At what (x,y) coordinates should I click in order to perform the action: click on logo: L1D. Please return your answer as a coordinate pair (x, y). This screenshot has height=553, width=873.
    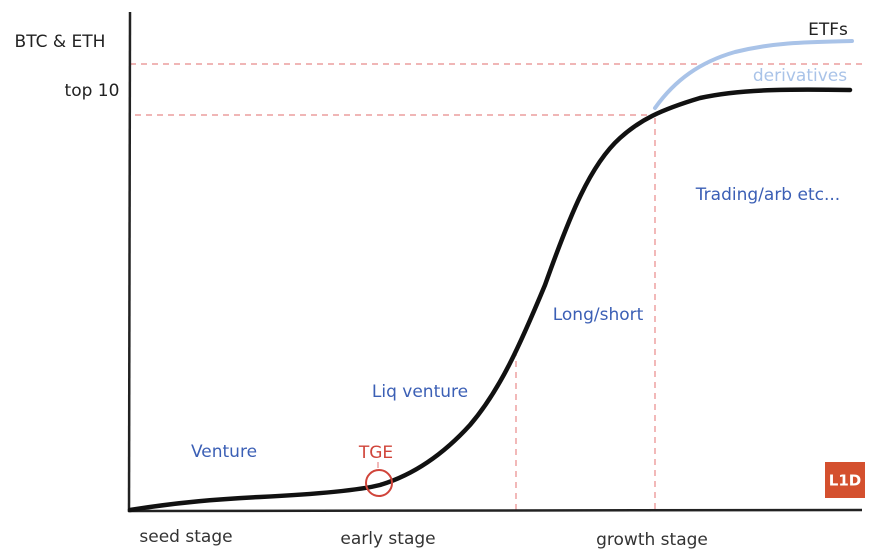
    Looking at the image, I should click on (845, 481).